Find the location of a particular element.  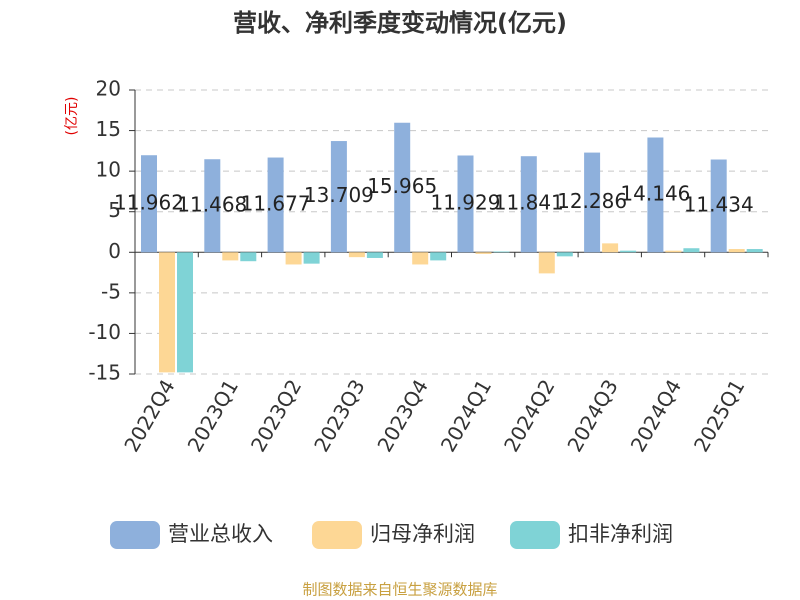

y-axis-label: (亿元) is located at coordinates (72, 116).